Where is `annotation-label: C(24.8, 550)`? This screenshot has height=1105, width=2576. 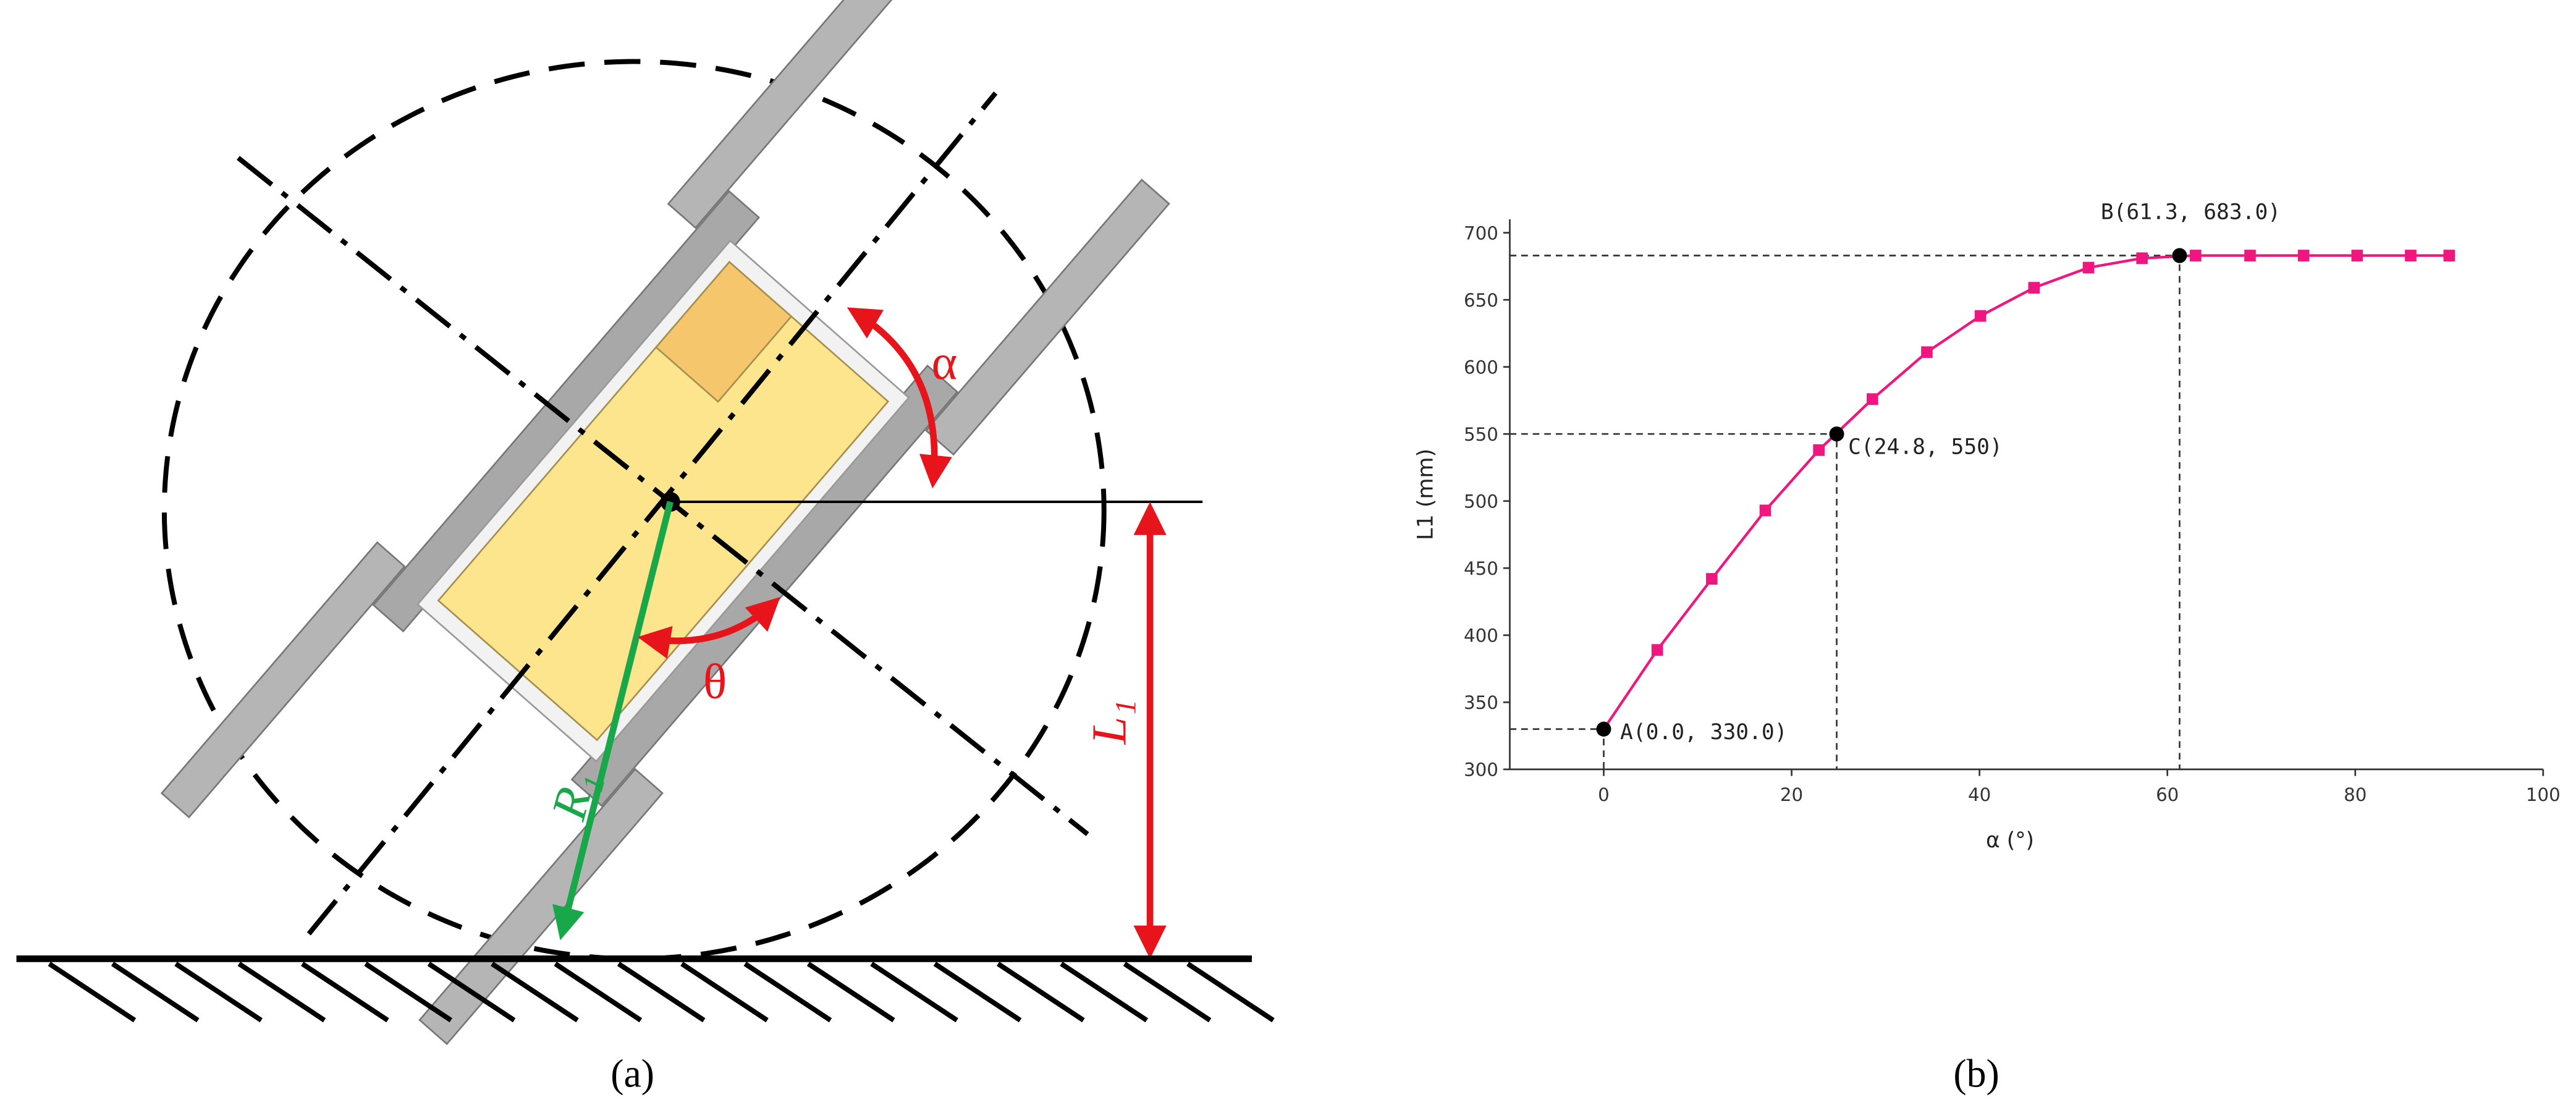
annotation-label: C(24.8, 550) is located at coordinates (1925, 446).